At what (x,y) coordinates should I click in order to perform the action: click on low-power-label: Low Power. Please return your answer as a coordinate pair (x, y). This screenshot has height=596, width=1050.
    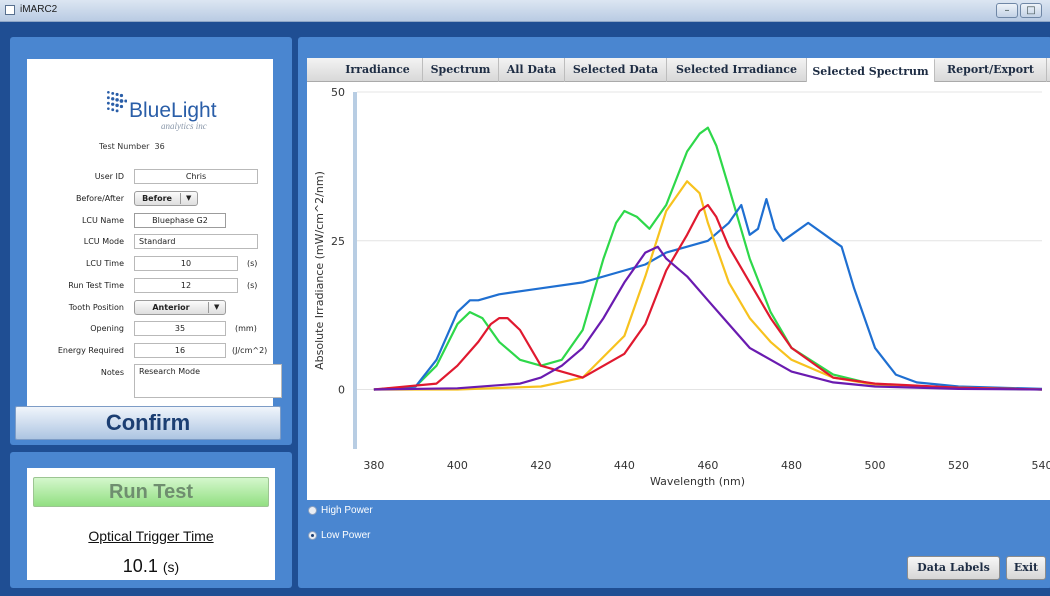
    Looking at the image, I should click on (346, 535).